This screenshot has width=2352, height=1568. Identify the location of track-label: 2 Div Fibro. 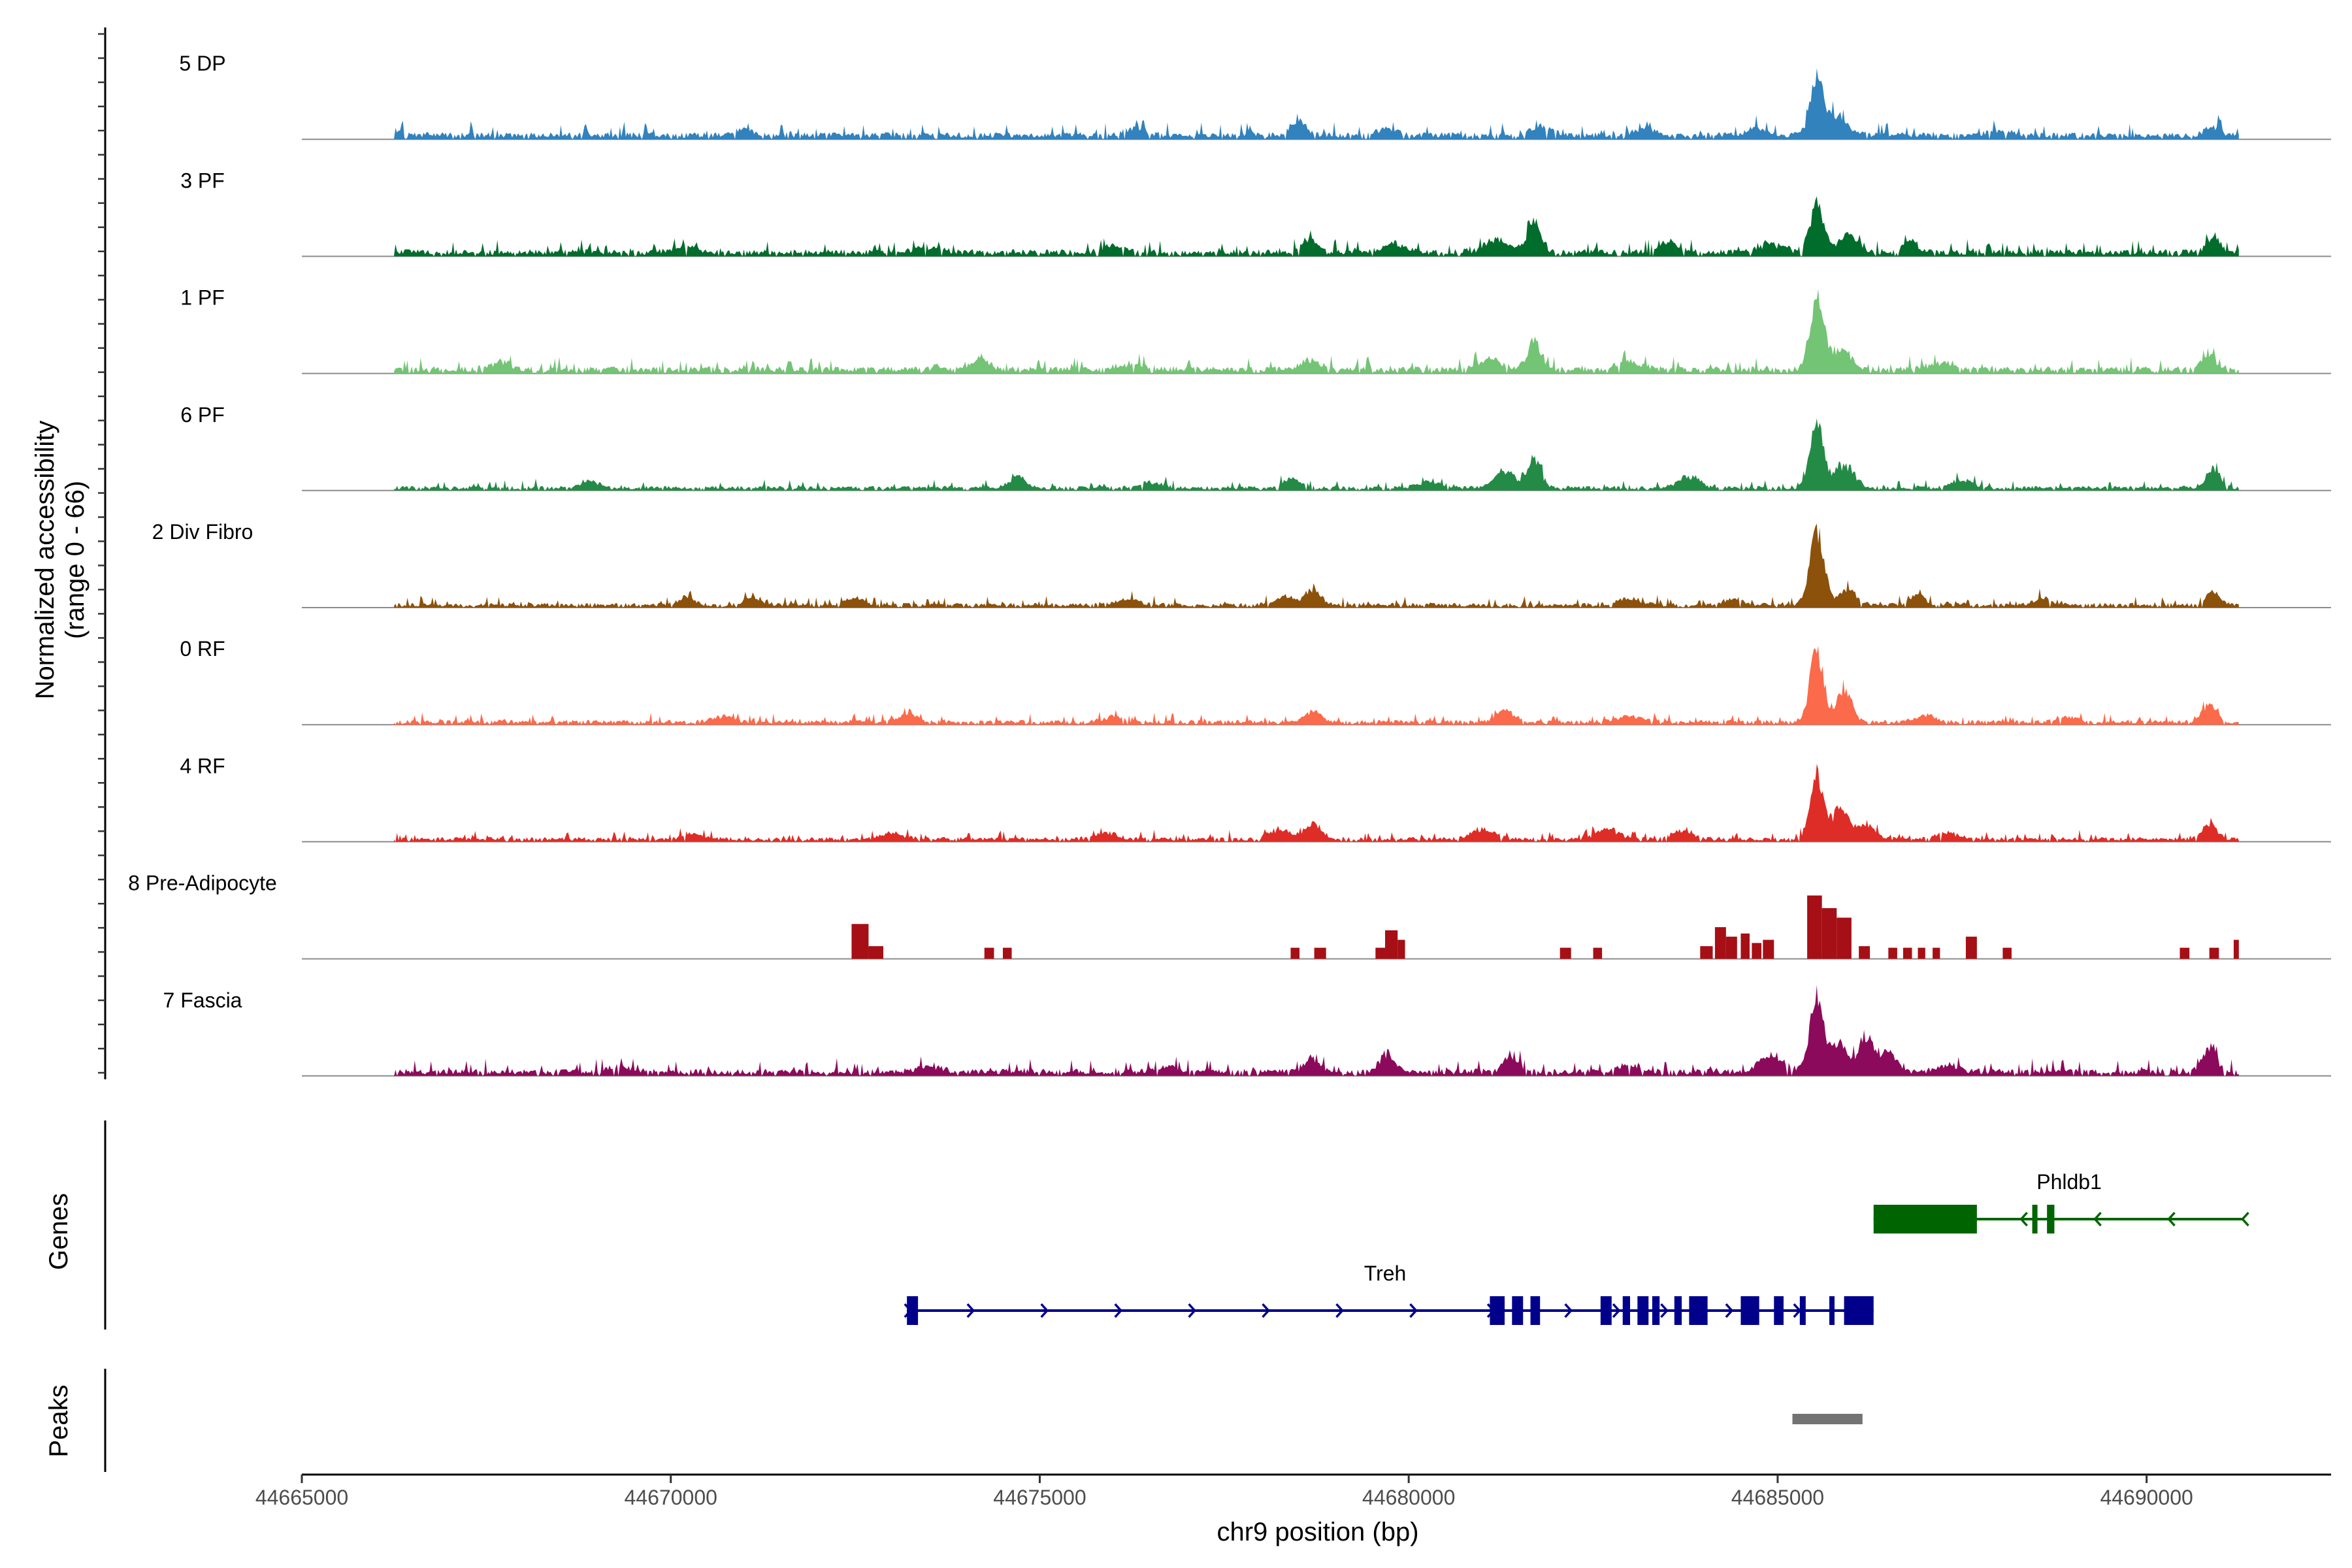
(202, 532).